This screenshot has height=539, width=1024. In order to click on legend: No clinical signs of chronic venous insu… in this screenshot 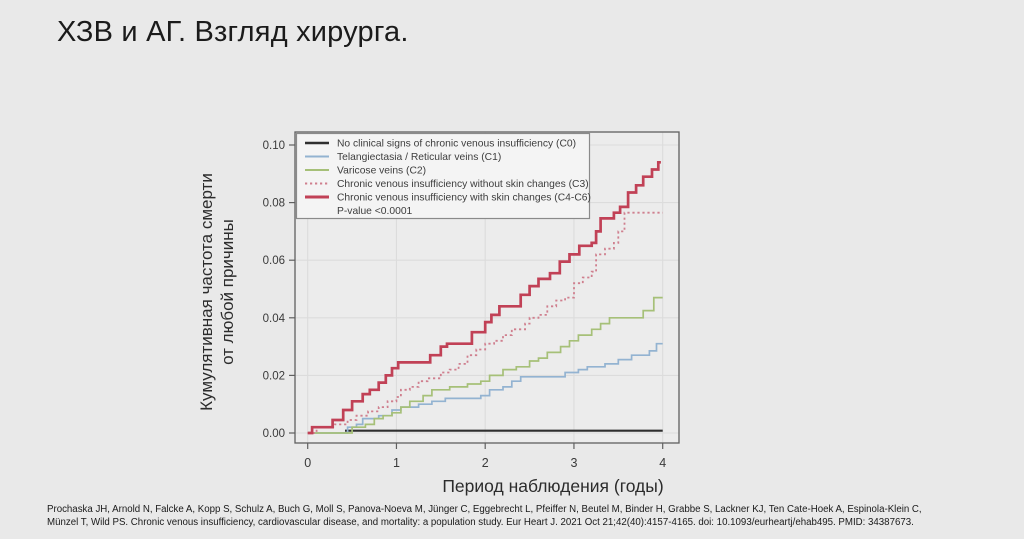, I will do `click(443, 176)`.